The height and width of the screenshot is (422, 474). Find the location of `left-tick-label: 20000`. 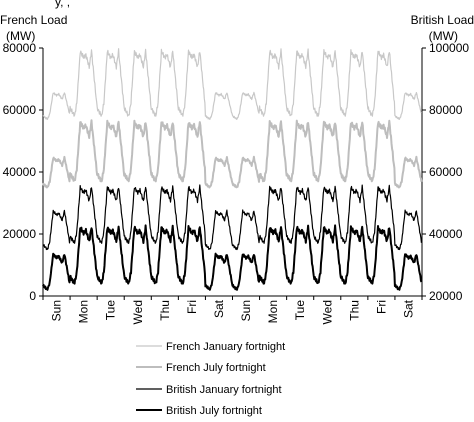

left-tick-label: 20000 is located at coordinates (20, 234).